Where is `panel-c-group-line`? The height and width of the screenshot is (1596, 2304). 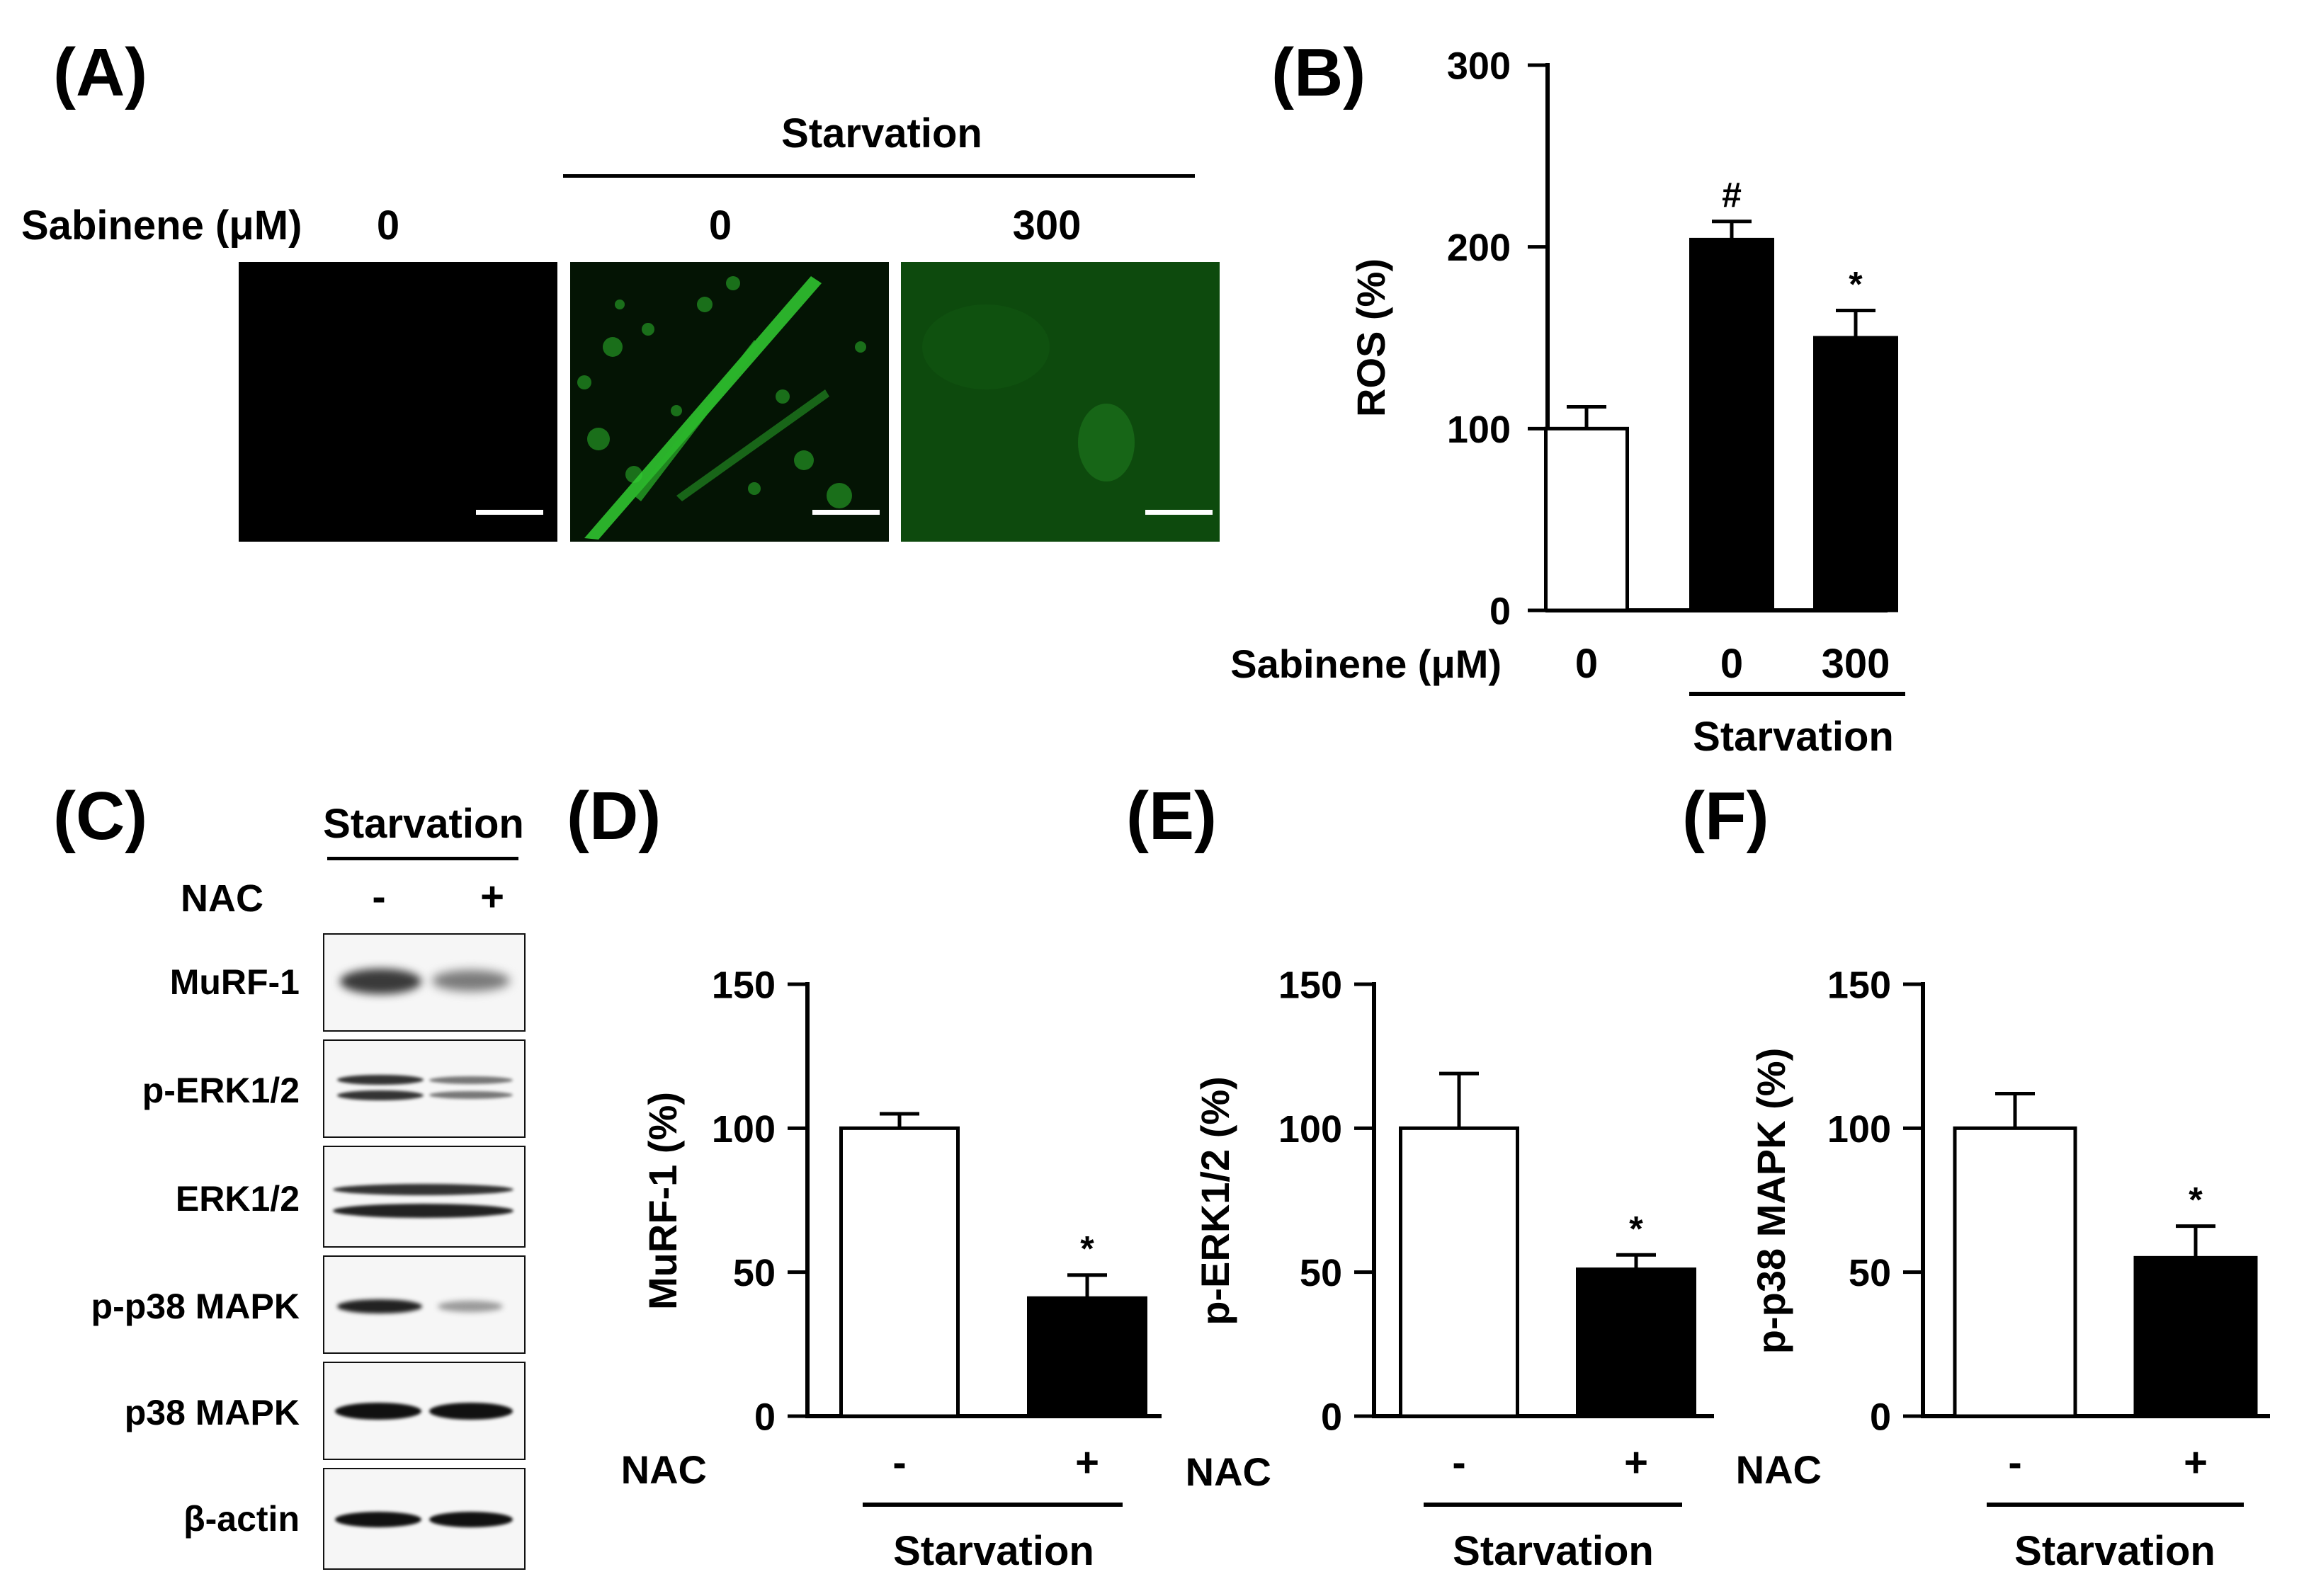 panel-c-group-line is located at coordinates (422, 858).